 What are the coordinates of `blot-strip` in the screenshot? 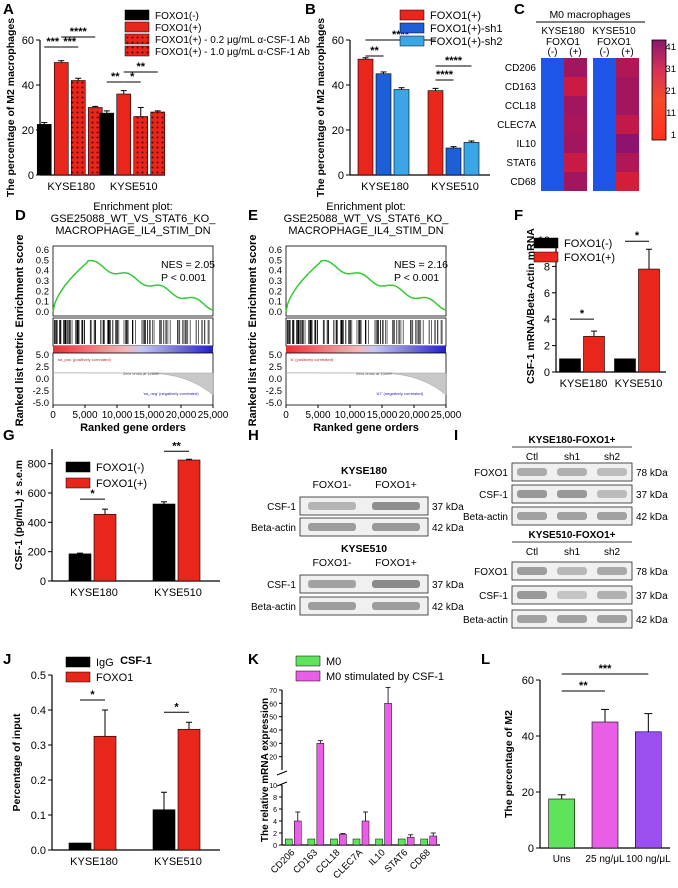 It's located at (364, 606).